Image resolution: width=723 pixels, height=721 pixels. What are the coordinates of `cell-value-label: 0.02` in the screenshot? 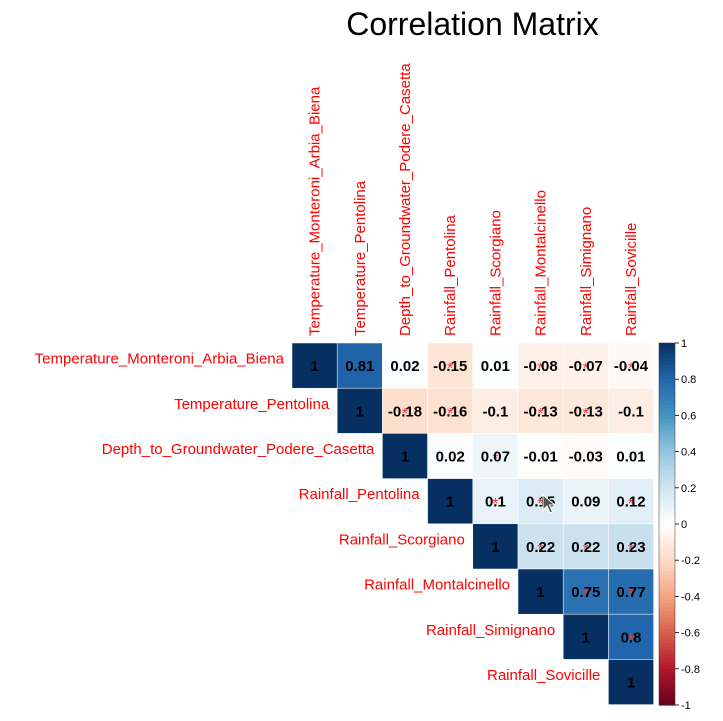 It's located at (404, 366).